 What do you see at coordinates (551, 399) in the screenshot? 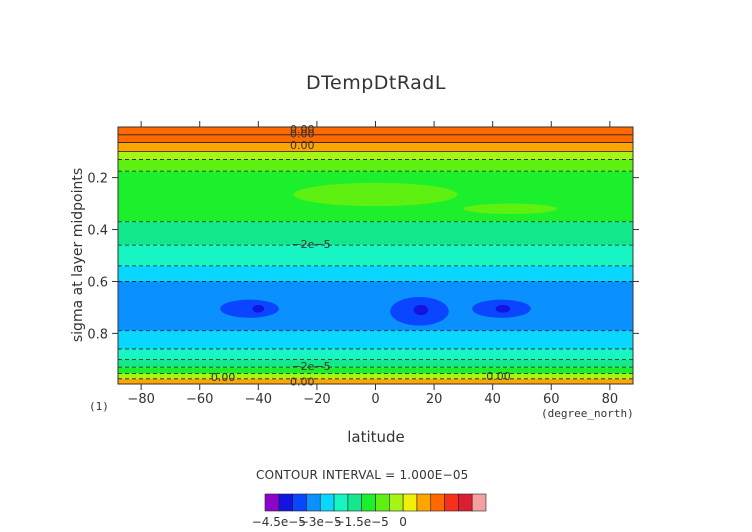
I see `x-tick-label: 60` at bounding box center [551, 399].